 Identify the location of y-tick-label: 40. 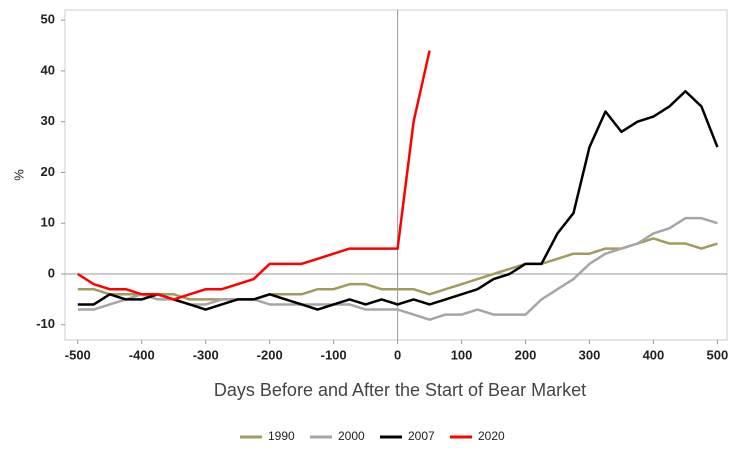
(48, 69).